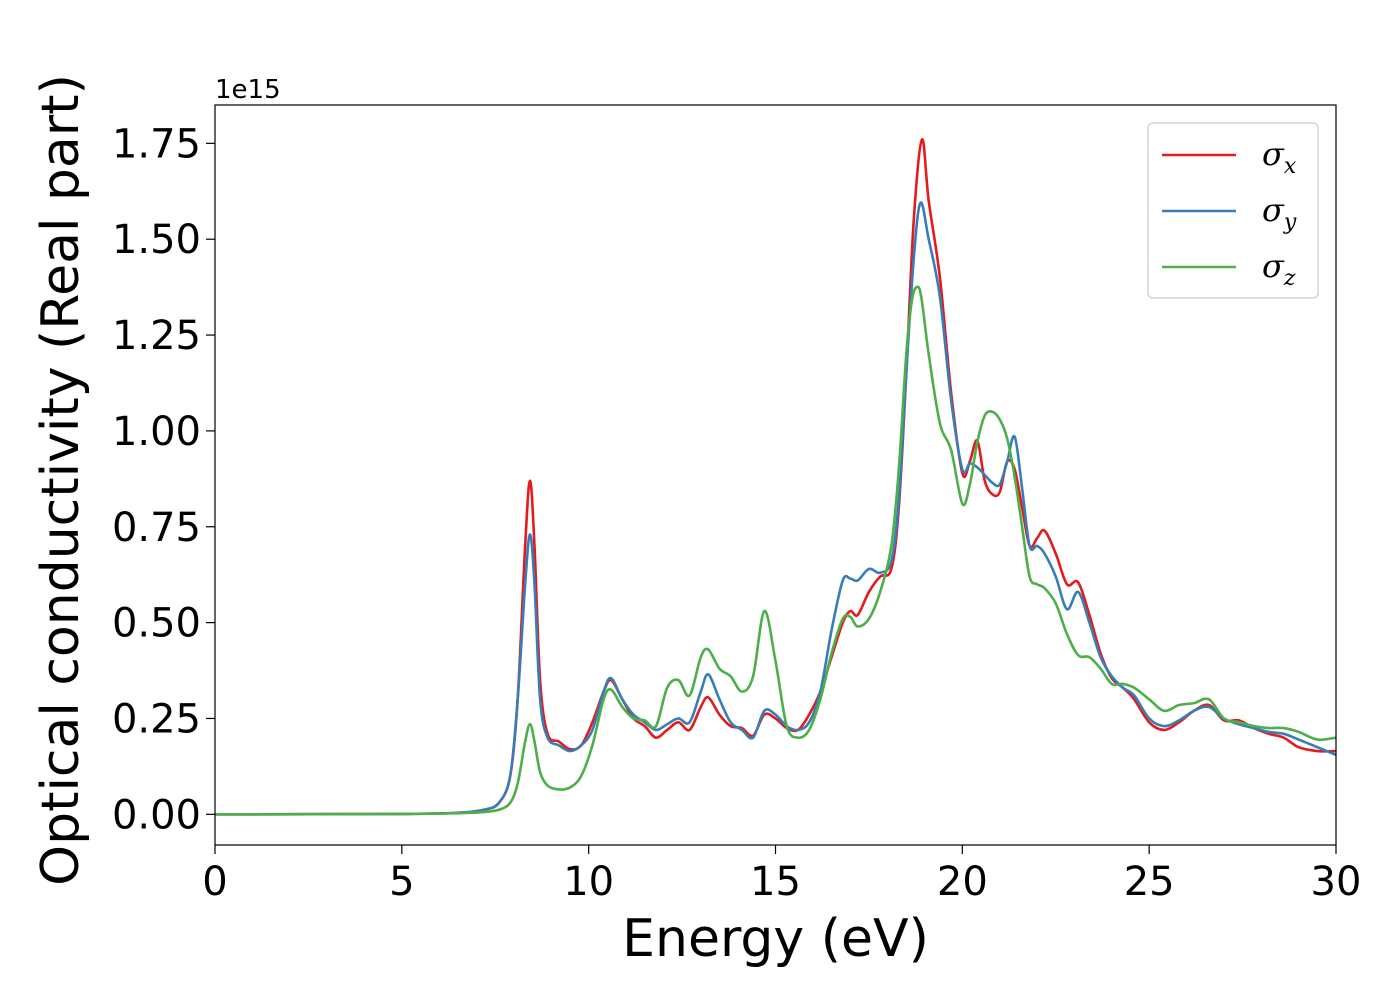 This screenshot has height=1000, width=1400. I want to click on y-tick-label: 0.75, so click(156, 528).